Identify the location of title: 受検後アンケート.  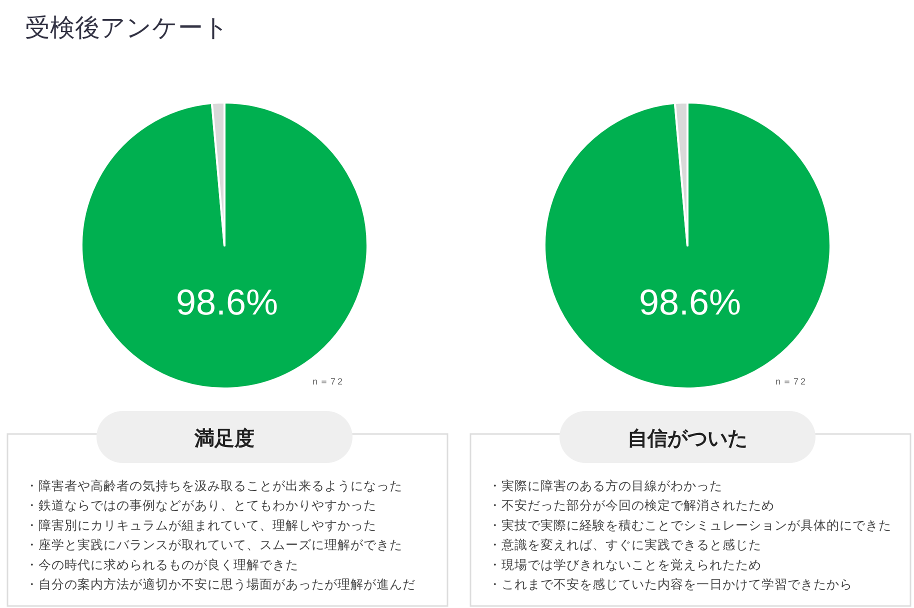
(127, 28).